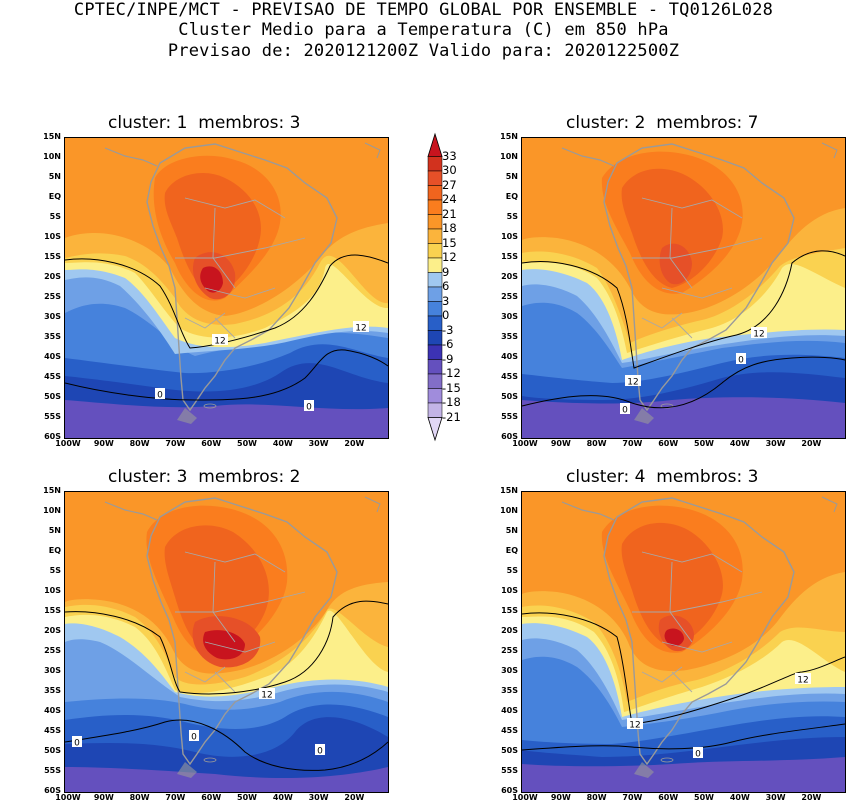 Image resolution: width=847 pixels, height=803 pixels. Describe the element at coordinates (449, 184) in the screenshot. I see `colorbar-level-label: 27` at that location.